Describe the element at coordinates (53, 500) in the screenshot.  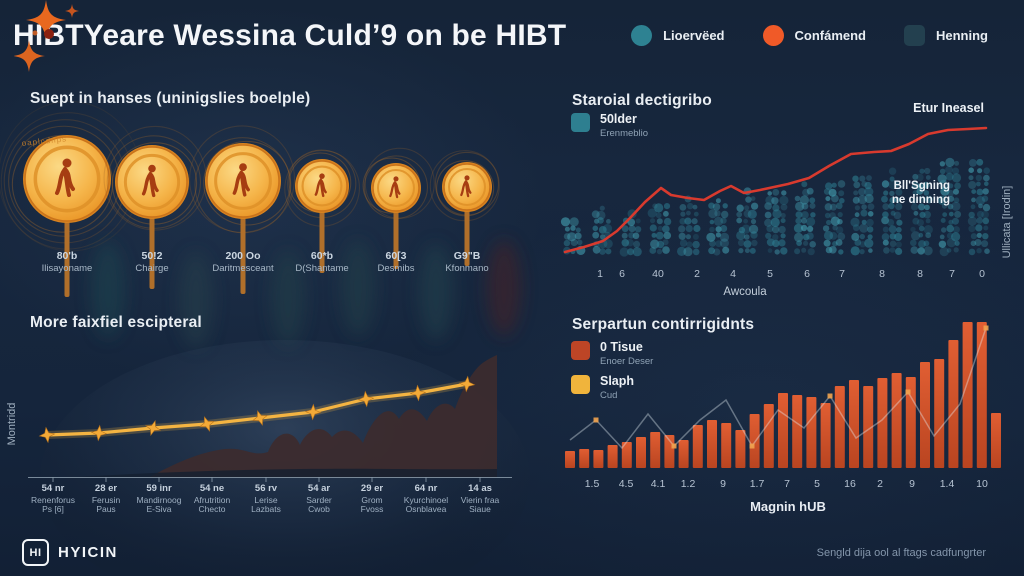
I see `svg-text: Renenforus` at that location.